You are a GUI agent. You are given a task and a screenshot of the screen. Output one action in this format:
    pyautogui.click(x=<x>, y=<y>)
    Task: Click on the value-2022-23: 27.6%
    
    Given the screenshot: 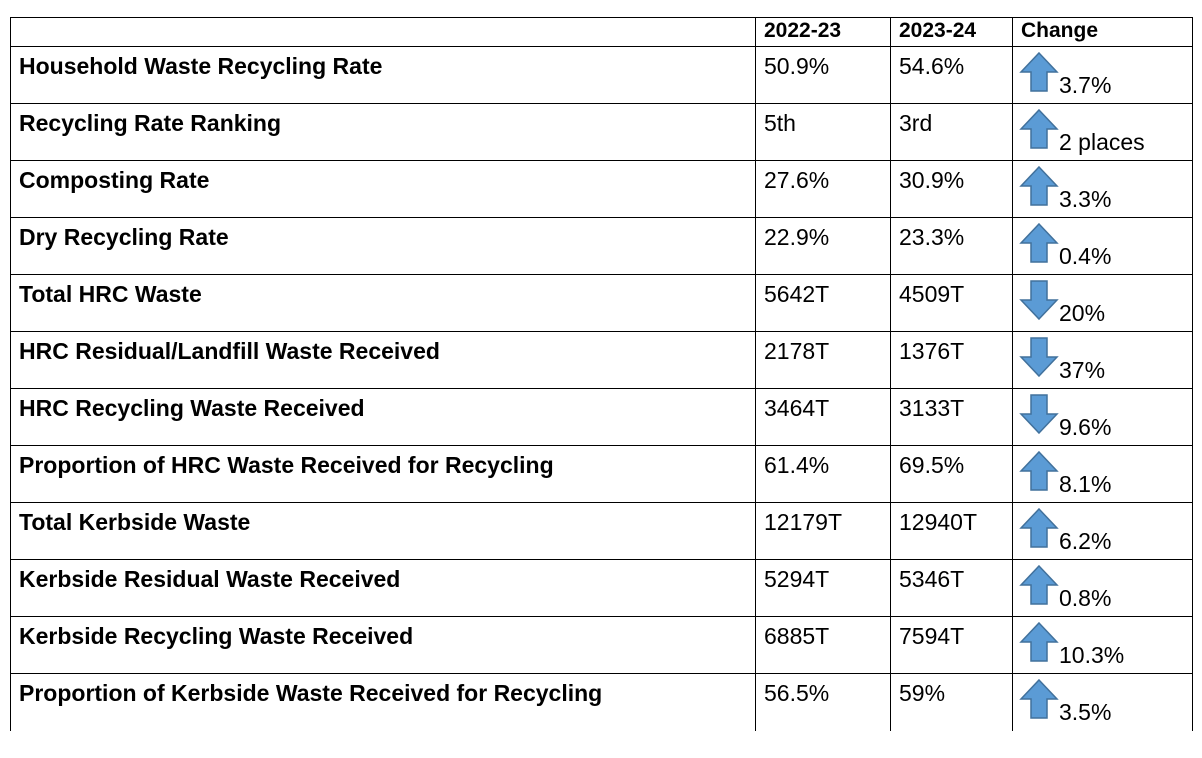 What is the action you would take?
    pyautogui.click(x=823, y=189)
    